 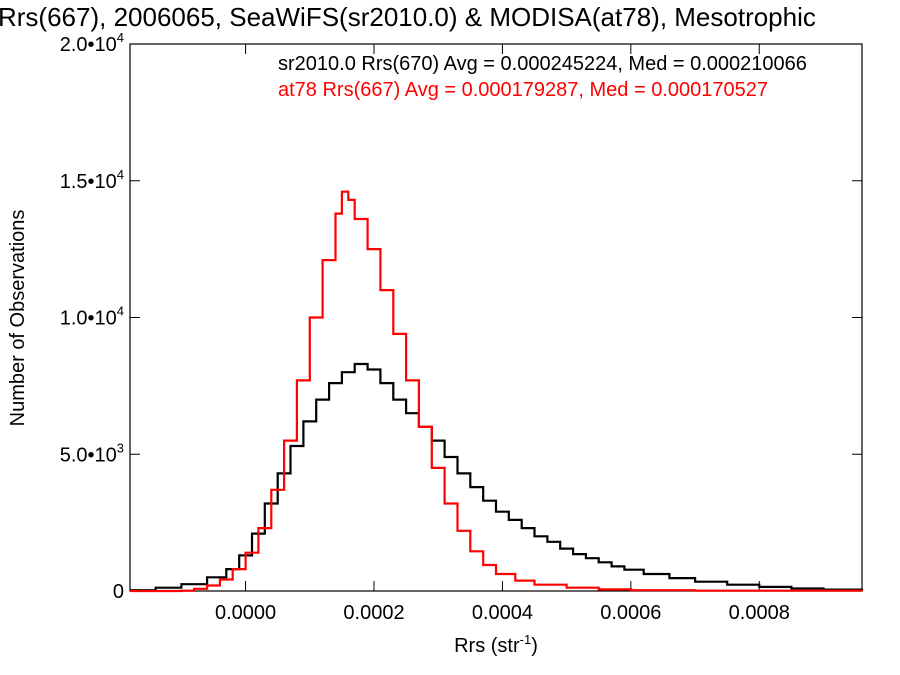 What do you see at coordinates (118, 592) in the screenshot?
I see `y-tick-label: 0` at bounding box center [118, 592].